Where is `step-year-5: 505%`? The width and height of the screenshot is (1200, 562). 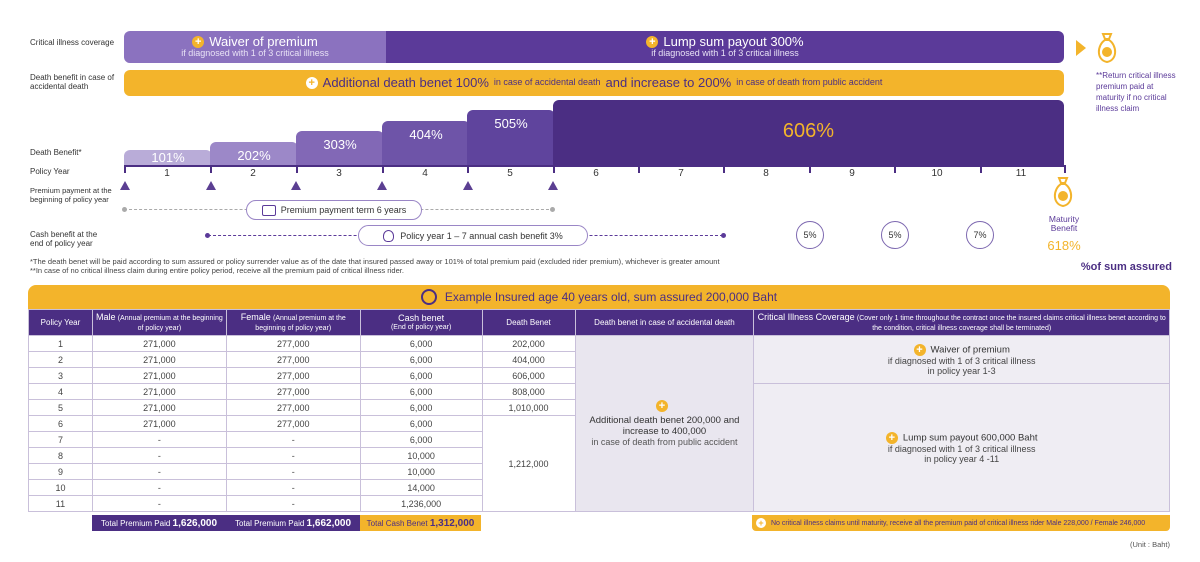 step-year-5: 505% is located at coordinates (511, 137).